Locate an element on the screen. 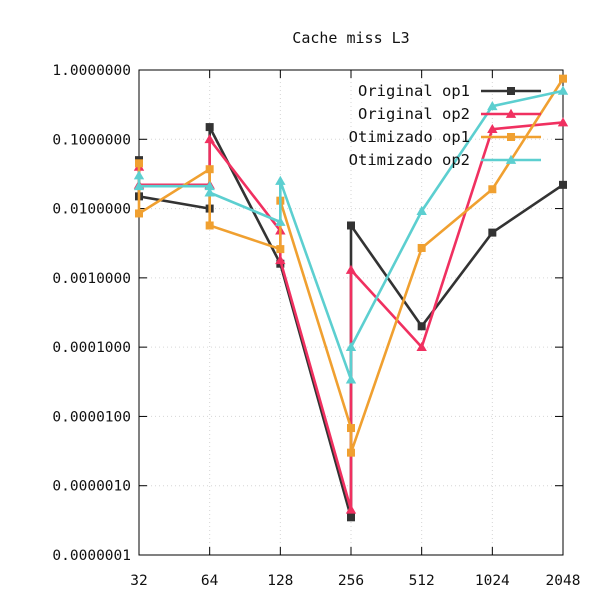  x-tick-label: 64 is located at coordinates (210, 581).